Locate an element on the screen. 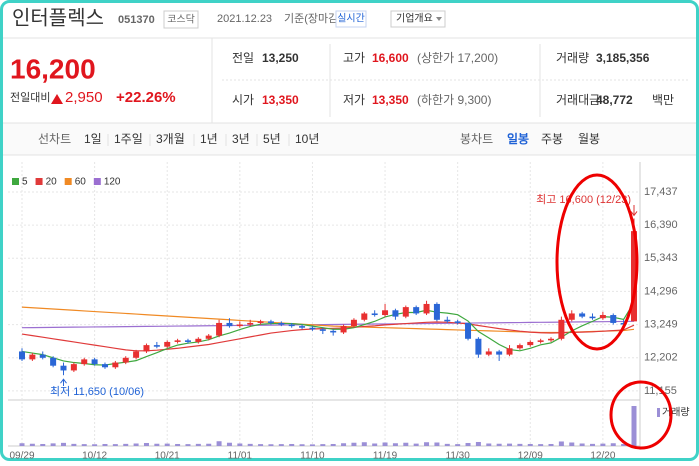 The width and height of the screenshot is (699, 466). realtime-button is located at coordinates (351, 19).